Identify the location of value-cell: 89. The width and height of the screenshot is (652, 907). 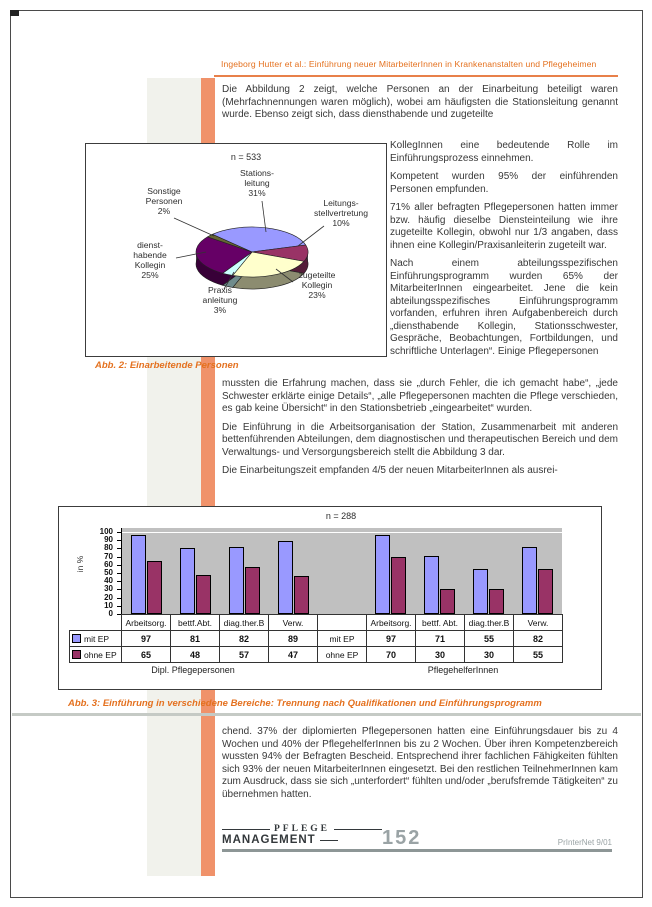
(293, 638).